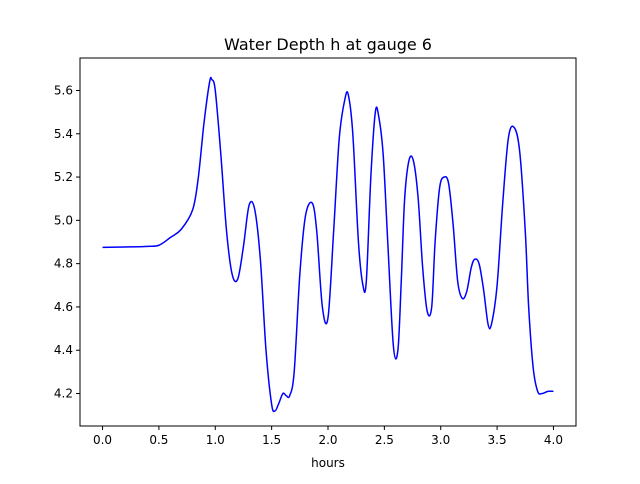  Describe the element at coordinates (440, 440) in the screenshot. I see `x-tick-label: 3.0` at that location.